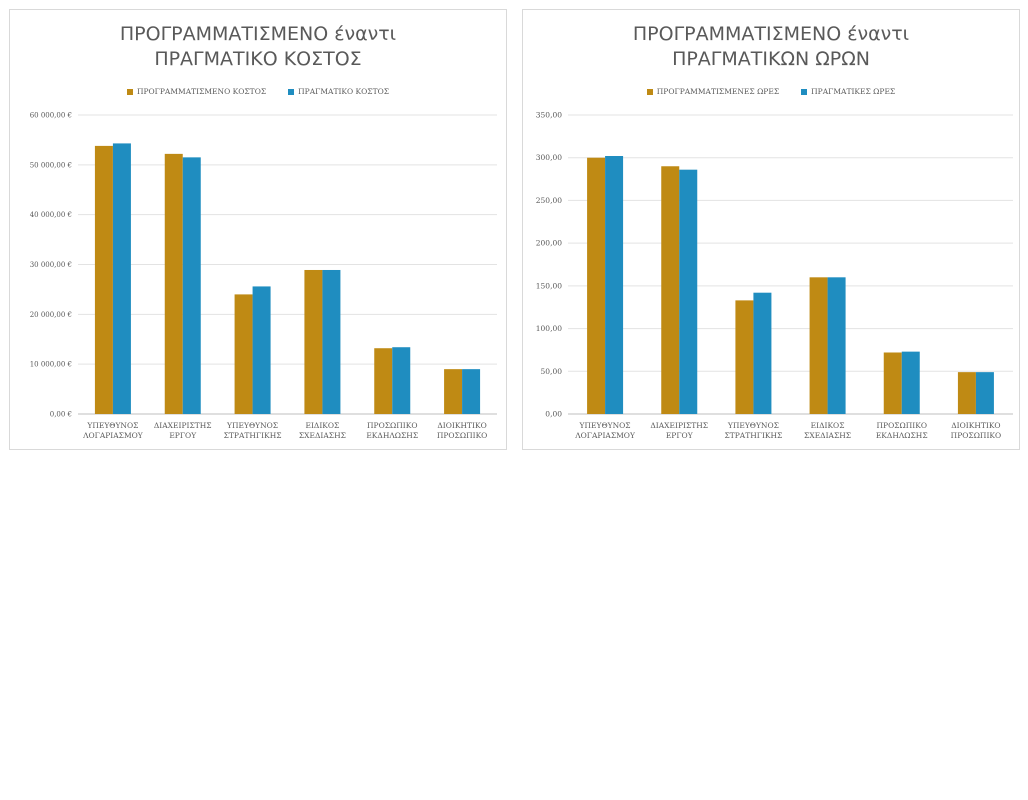  What do you see at coordinates (258, 59) in the screenshot?
I see `chart-title-line-2: ΠΡΑΓΜΑΤΙΚΟ ΚΟΣΤΟΣ` at bounding box center [258, 59].